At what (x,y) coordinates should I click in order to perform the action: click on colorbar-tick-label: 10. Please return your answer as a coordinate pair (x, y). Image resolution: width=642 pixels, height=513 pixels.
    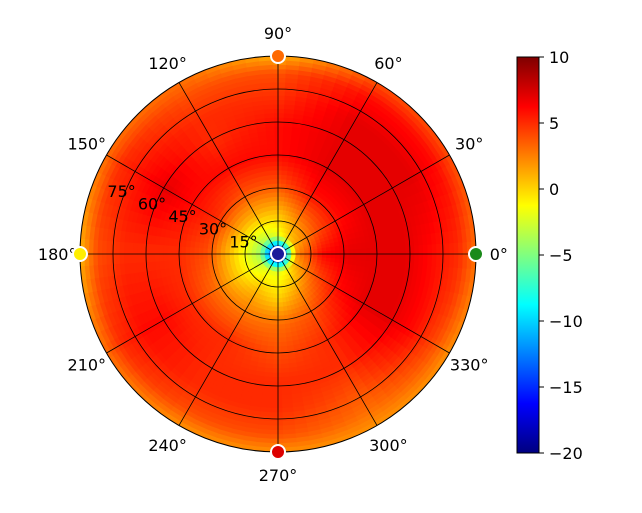
    Looking at the image, I should click on (559, 57).